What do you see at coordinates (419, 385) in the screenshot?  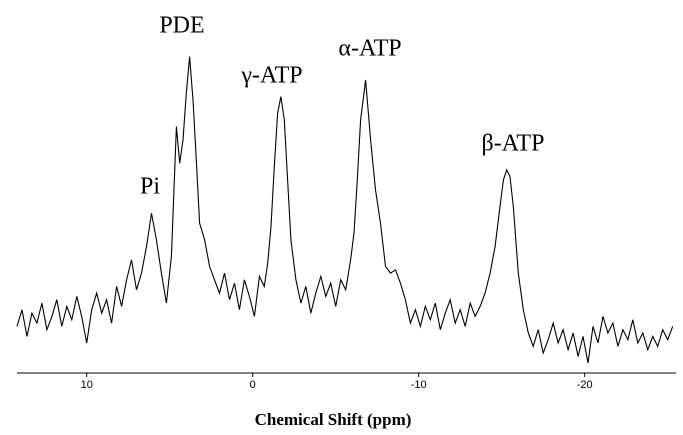 I see `x-tick-label: -10` at bounding box center [419, 385].